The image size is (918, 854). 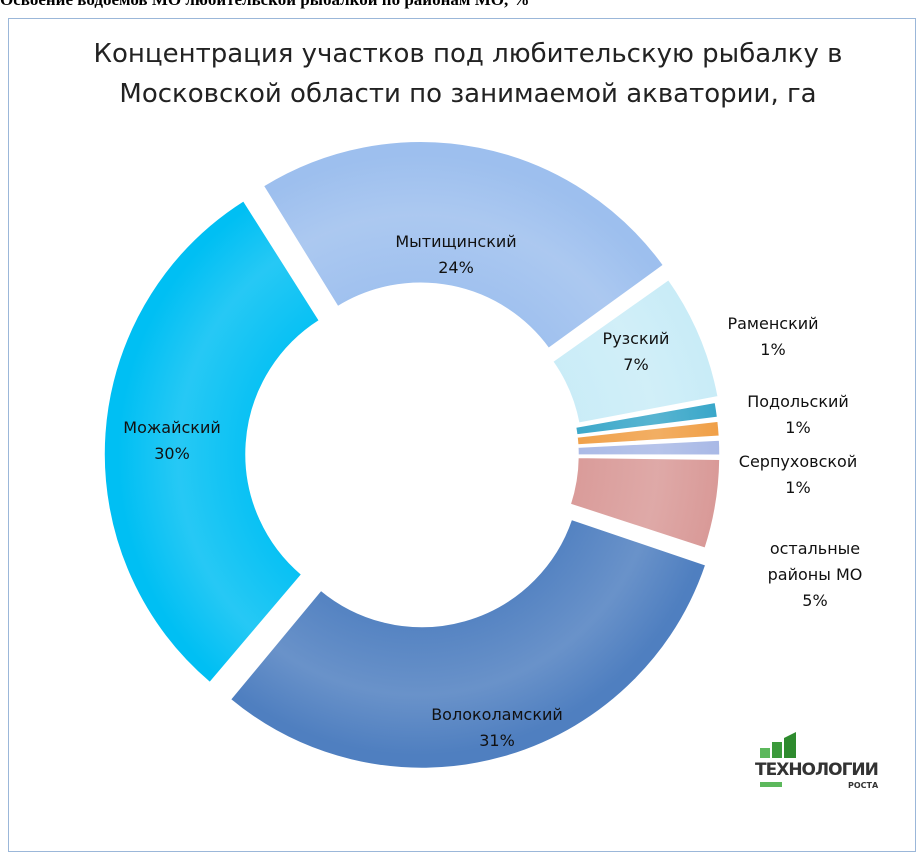 I want to click on slice-label: Рузский 7%, so click(x=636, y=352).